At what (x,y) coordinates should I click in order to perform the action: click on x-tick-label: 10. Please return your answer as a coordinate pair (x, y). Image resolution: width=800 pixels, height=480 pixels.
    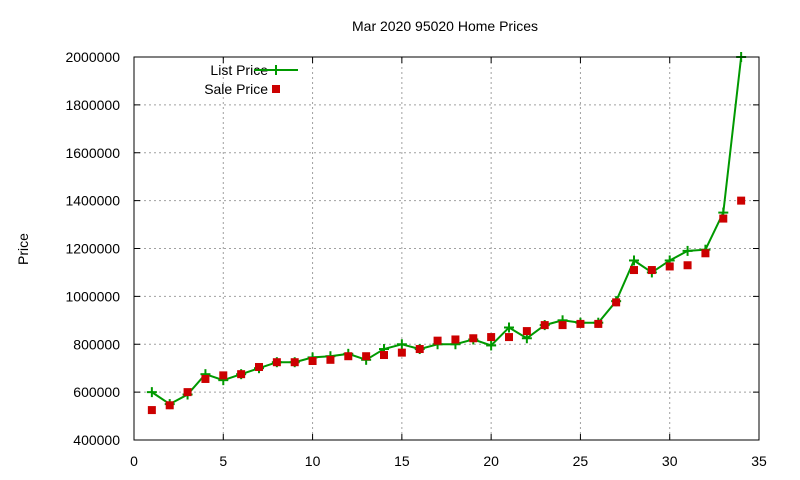
    Looking at the image, I should click on (313, 461).